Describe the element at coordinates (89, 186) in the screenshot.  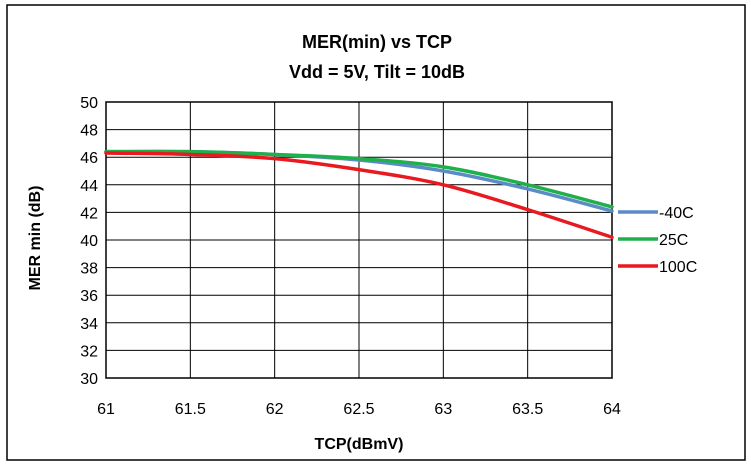
I see `y-tick-label: 44` at that location.